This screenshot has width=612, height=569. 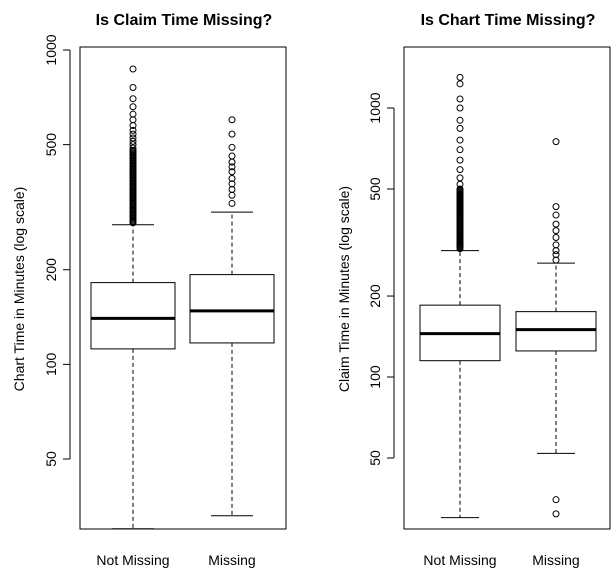 I want to click on y-axis-label: Claim Time in Minutes (log scale), so click(x=344, y=289).